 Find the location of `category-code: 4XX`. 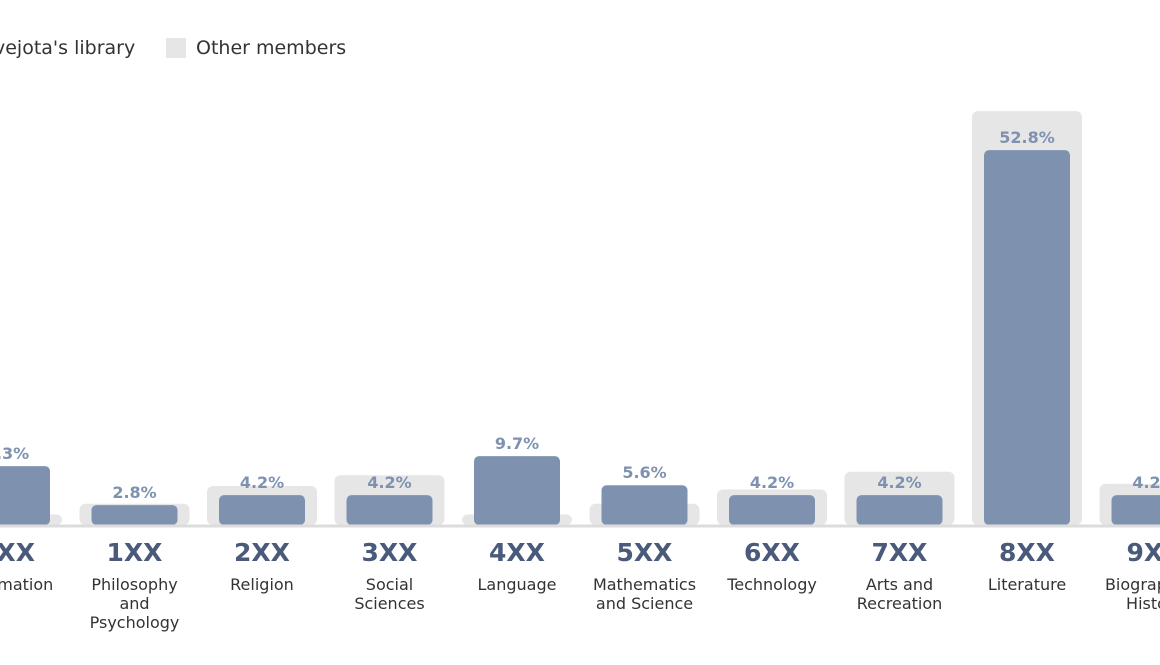

category-code: 4XX is located at coordinates (517, 552).